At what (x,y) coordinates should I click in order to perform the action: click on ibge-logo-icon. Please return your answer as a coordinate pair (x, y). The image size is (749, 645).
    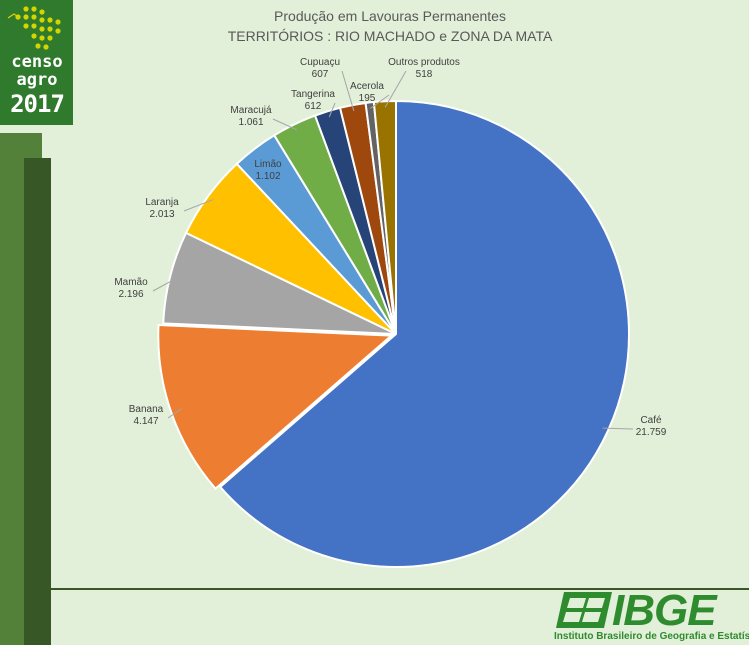
    Looking at the image, I should click on (584, 610).